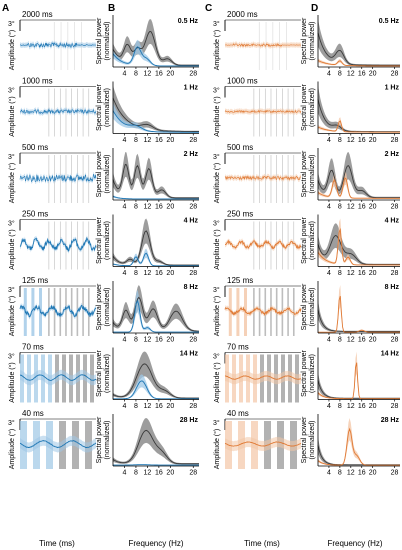  I want to click on time-axis-label-c: Time (ms), so click(262, 543).